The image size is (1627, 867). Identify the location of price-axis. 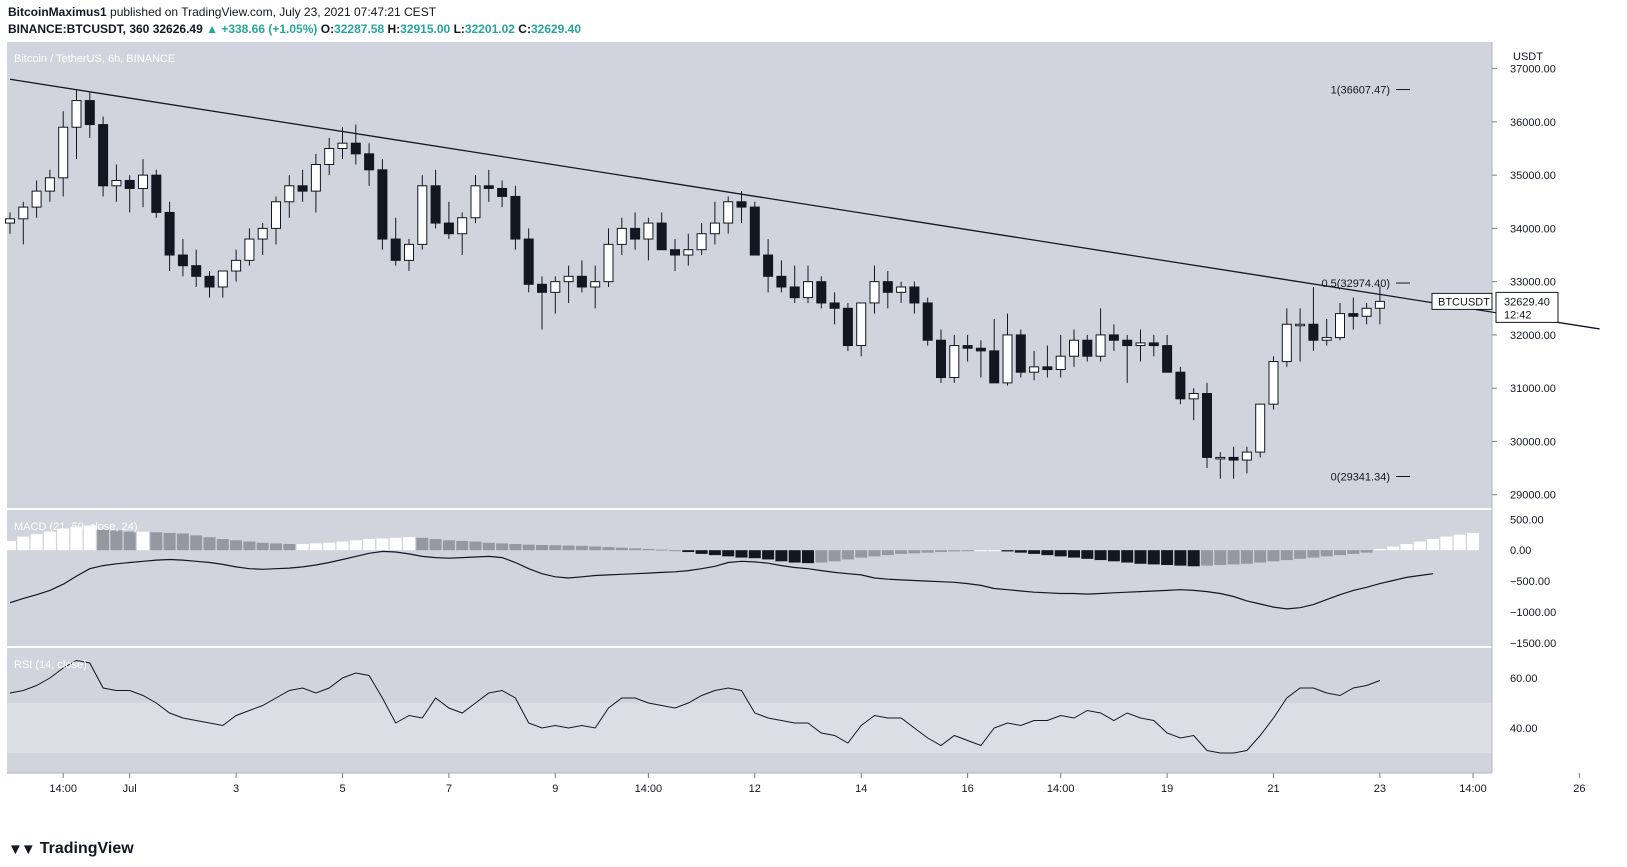
(1559, 407).